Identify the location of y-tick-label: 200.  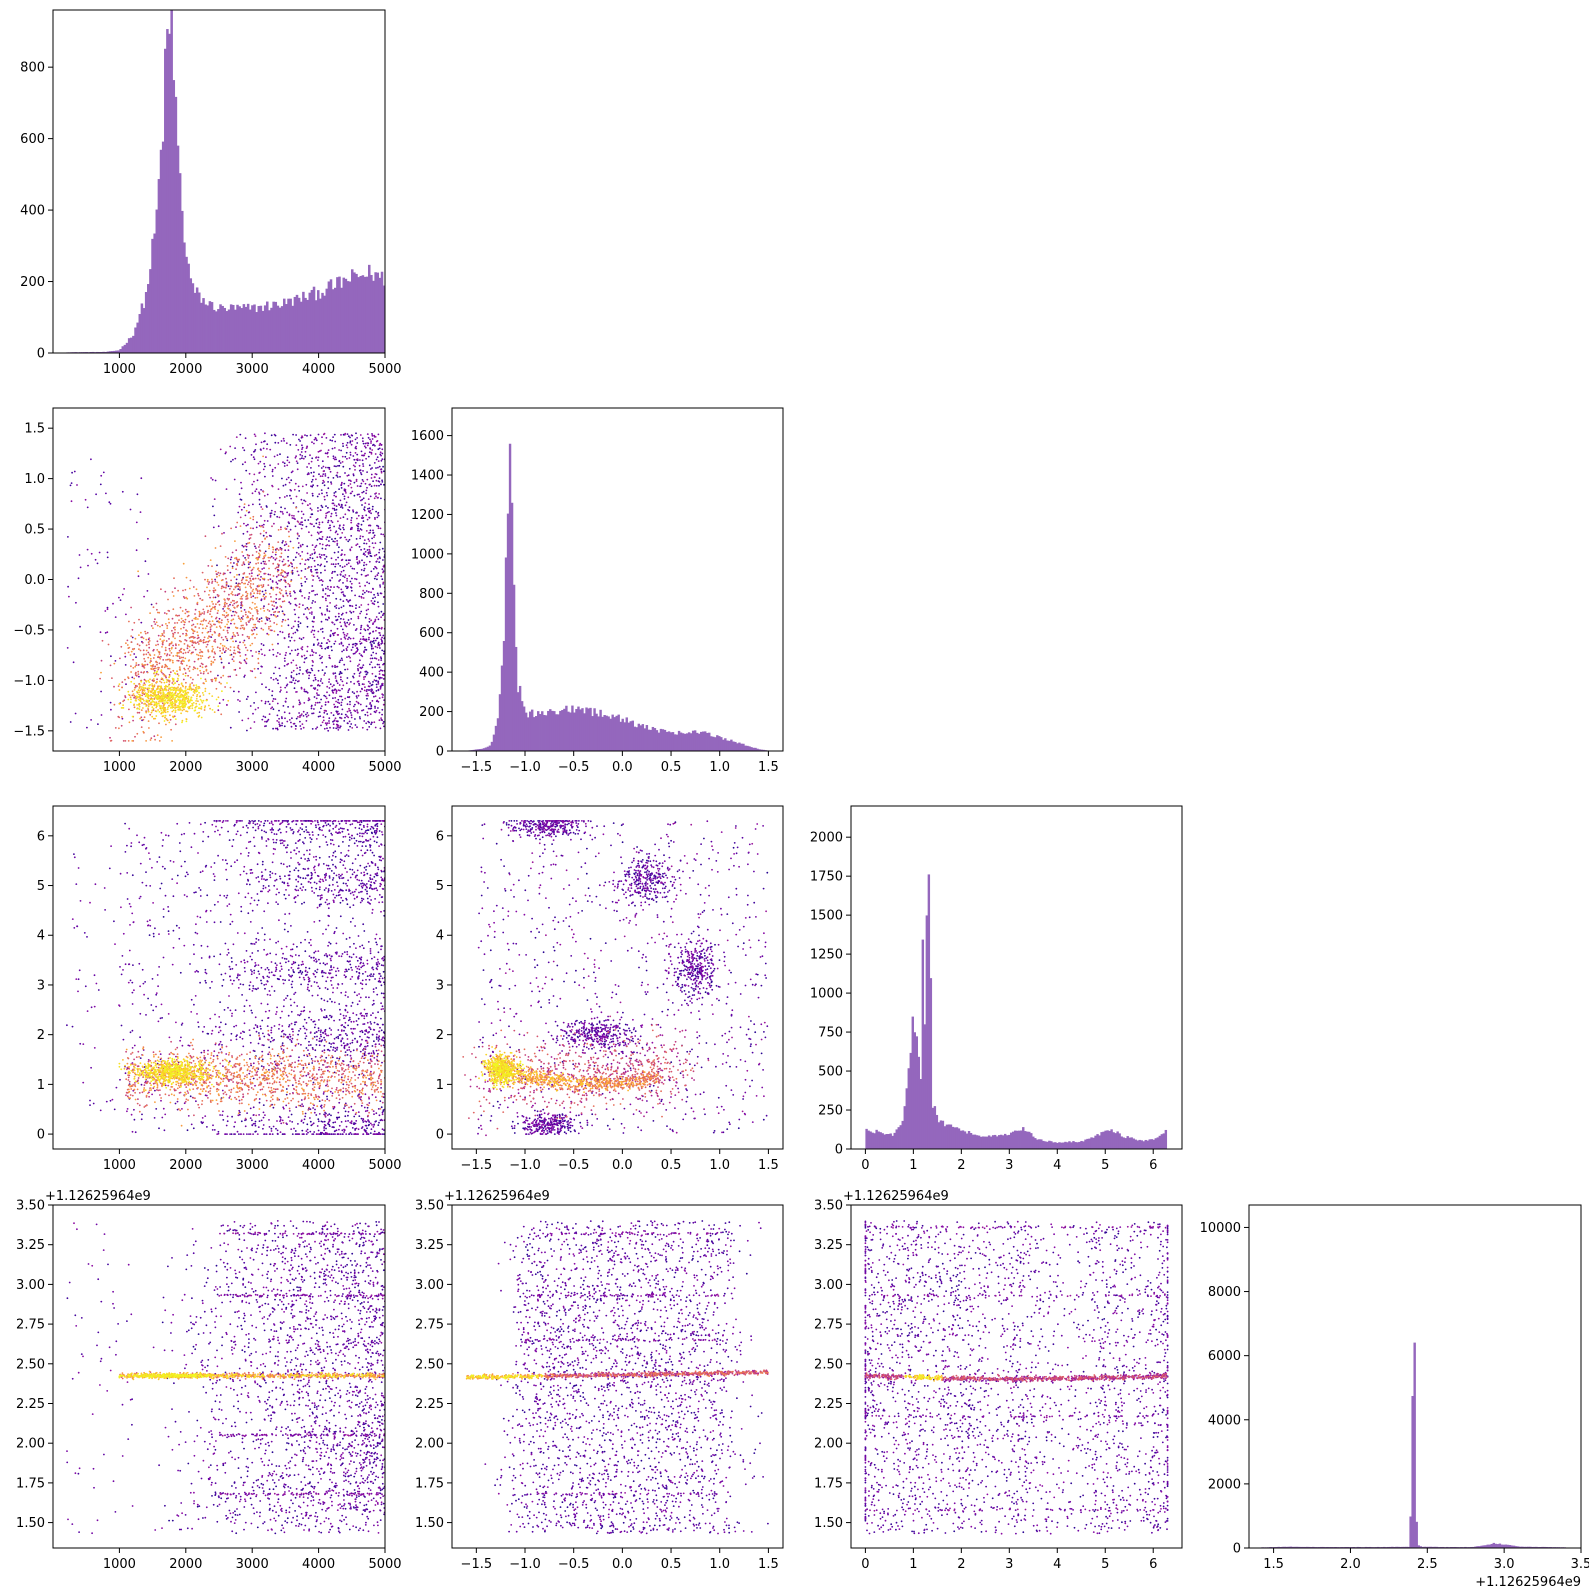
(32, 282).